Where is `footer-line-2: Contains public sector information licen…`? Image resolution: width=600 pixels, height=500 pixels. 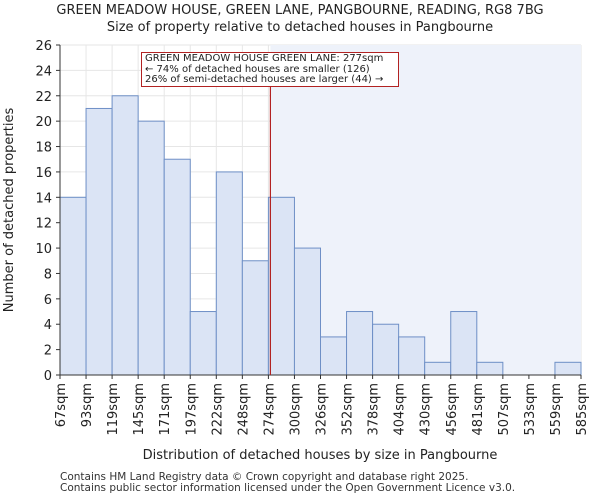 footer-line-2: Contains public sector information licen… is located at coordinates (288, 488).